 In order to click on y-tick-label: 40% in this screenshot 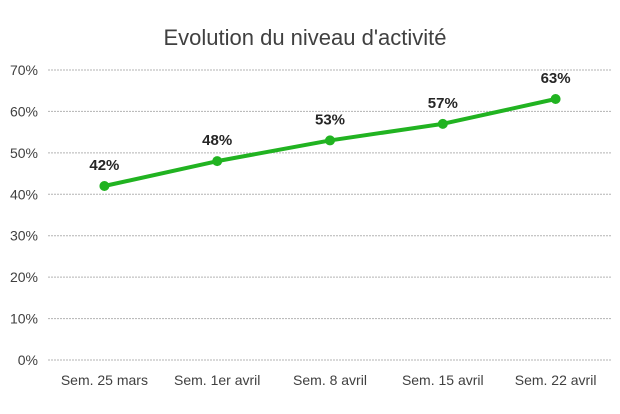, I will do `click(24, 194)`.